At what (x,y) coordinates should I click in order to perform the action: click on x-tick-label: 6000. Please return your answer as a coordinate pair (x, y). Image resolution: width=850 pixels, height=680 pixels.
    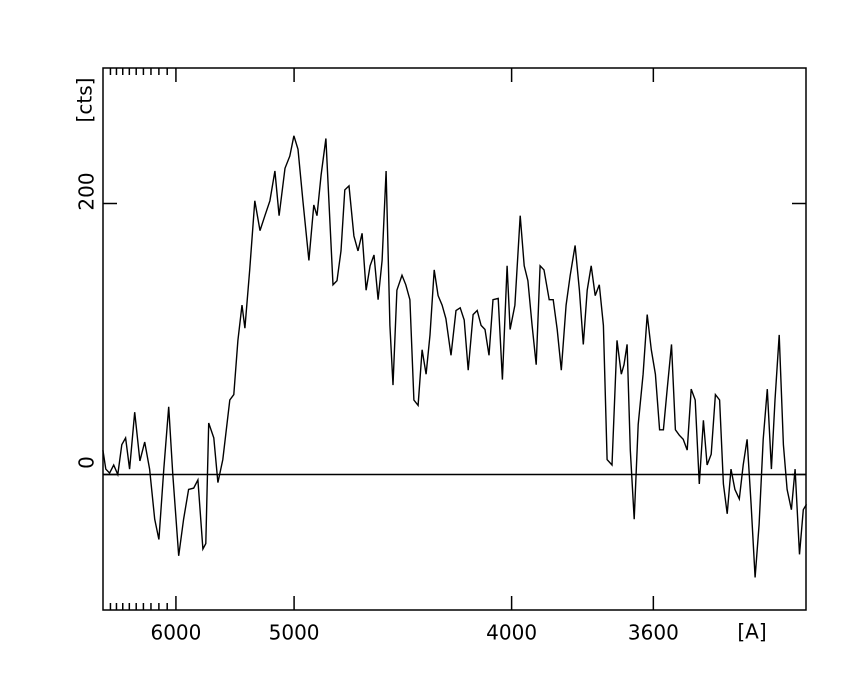
    Looking at the image, I should click on (175, 633).